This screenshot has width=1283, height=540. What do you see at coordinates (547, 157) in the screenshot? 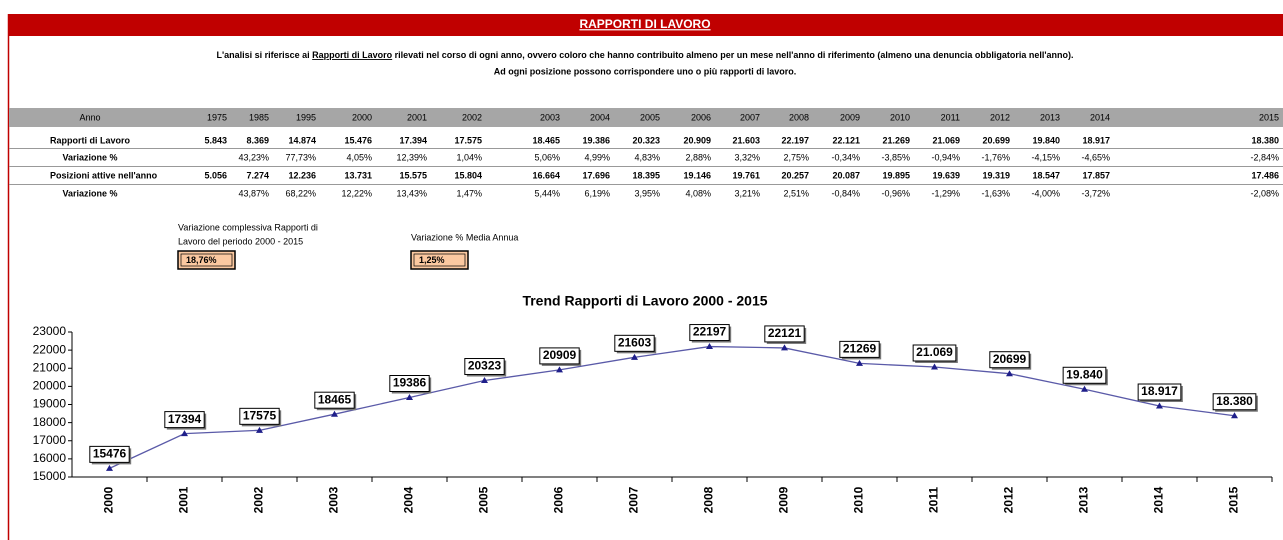
I see `cell: 5,06%` at bounding box center [547, 157].